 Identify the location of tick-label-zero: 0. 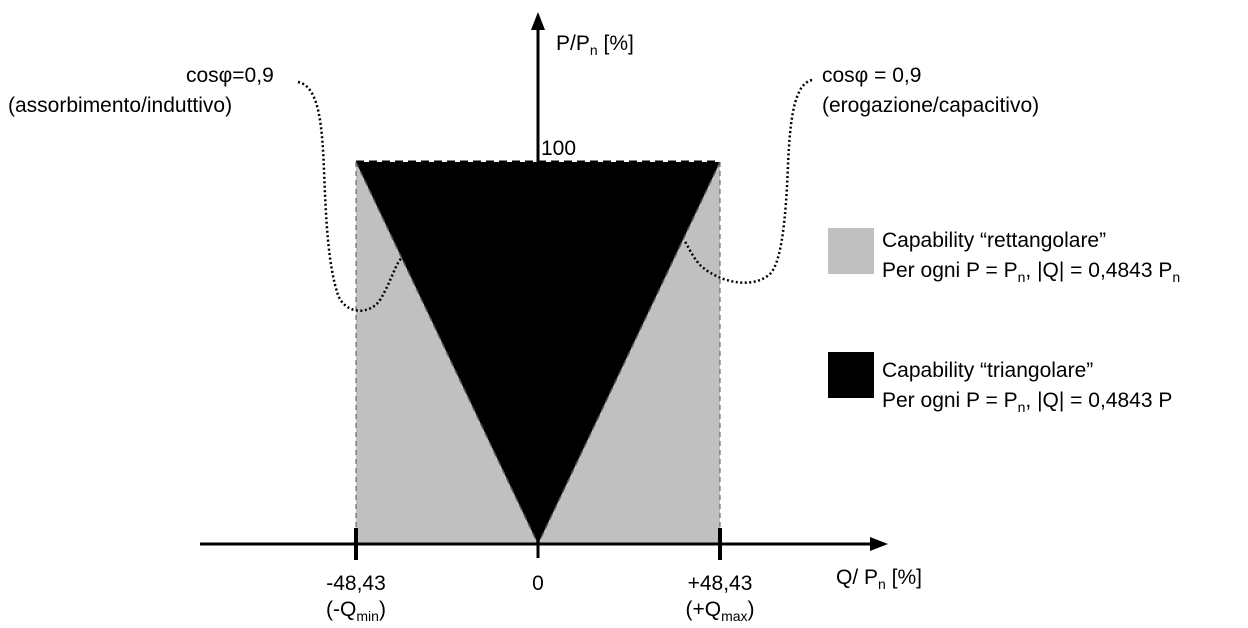
(538, 583).